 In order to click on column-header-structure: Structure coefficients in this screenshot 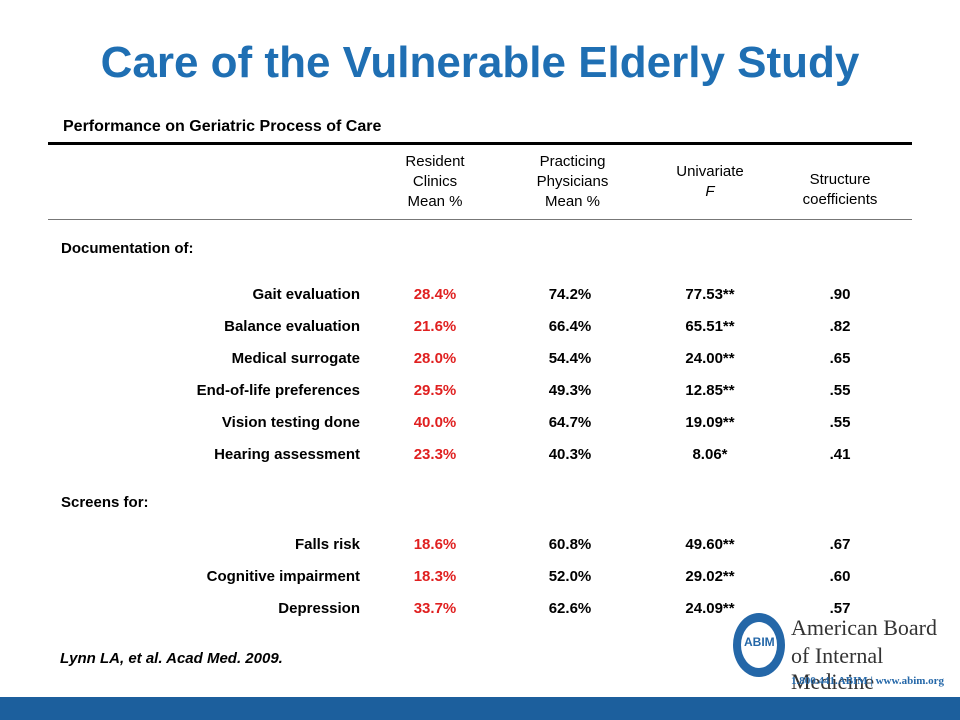, I will do `click(840, 189)`.